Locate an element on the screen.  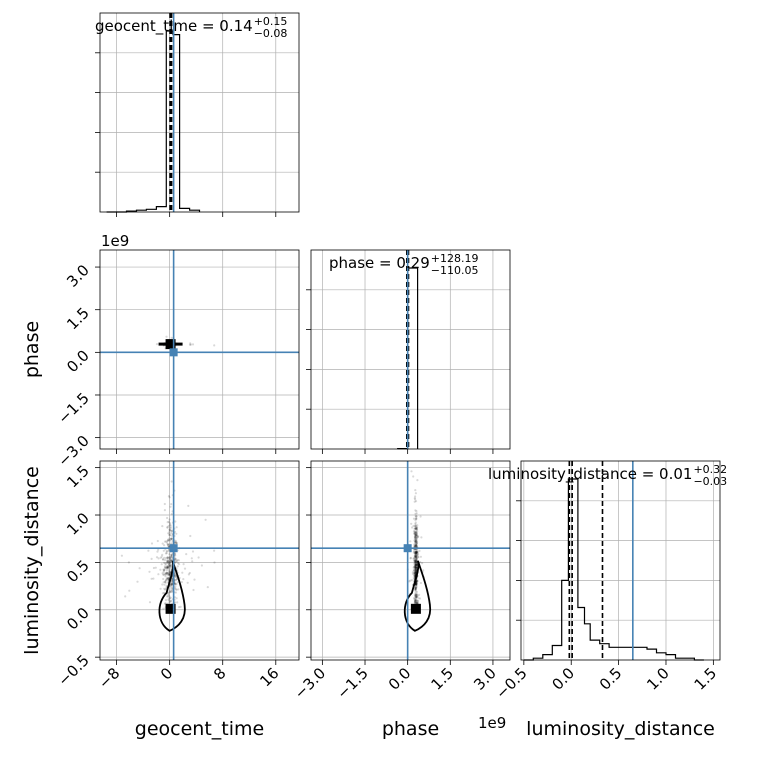
hist-phase-frame is located at coordinates (410, 349).